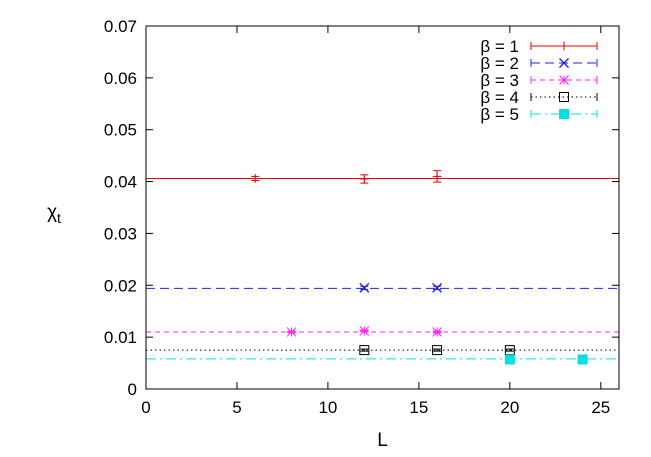 The height and width of the screenshot is (457, 651). Describe the element at coordinates (120, 285) in the screenshot. I see `y-tick-label-2: 0.02` at that location.